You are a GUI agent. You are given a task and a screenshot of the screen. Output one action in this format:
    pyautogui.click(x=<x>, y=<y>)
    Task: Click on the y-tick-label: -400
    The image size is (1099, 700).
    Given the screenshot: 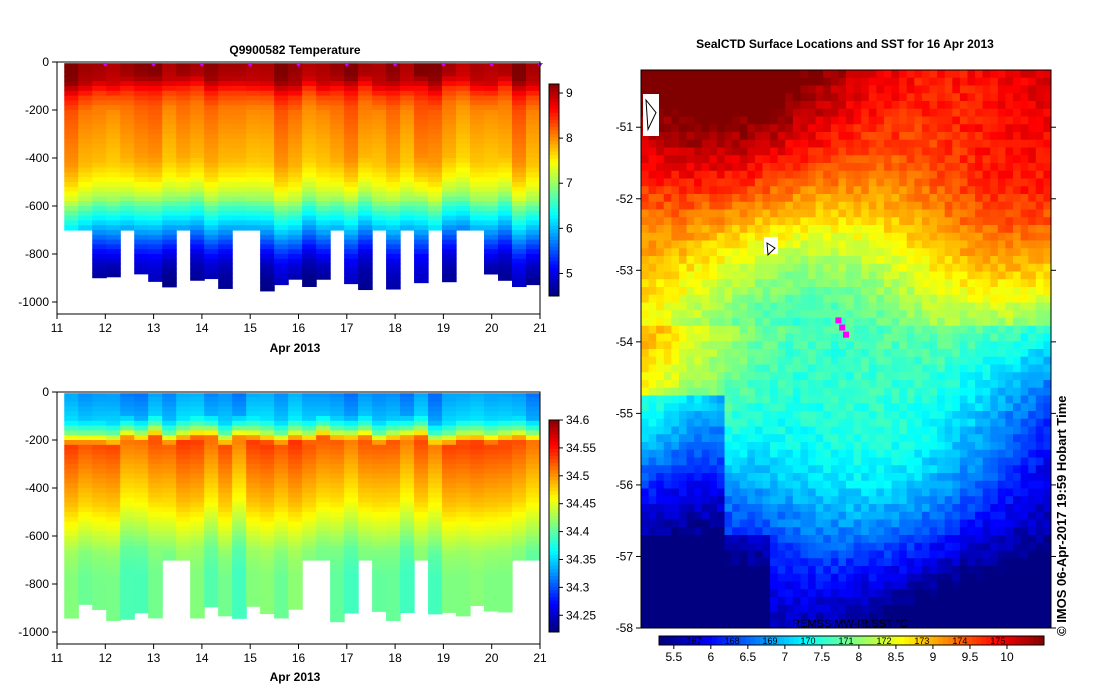 What is the action you would take?
    pyautogui.click(x=37, y=158)
    